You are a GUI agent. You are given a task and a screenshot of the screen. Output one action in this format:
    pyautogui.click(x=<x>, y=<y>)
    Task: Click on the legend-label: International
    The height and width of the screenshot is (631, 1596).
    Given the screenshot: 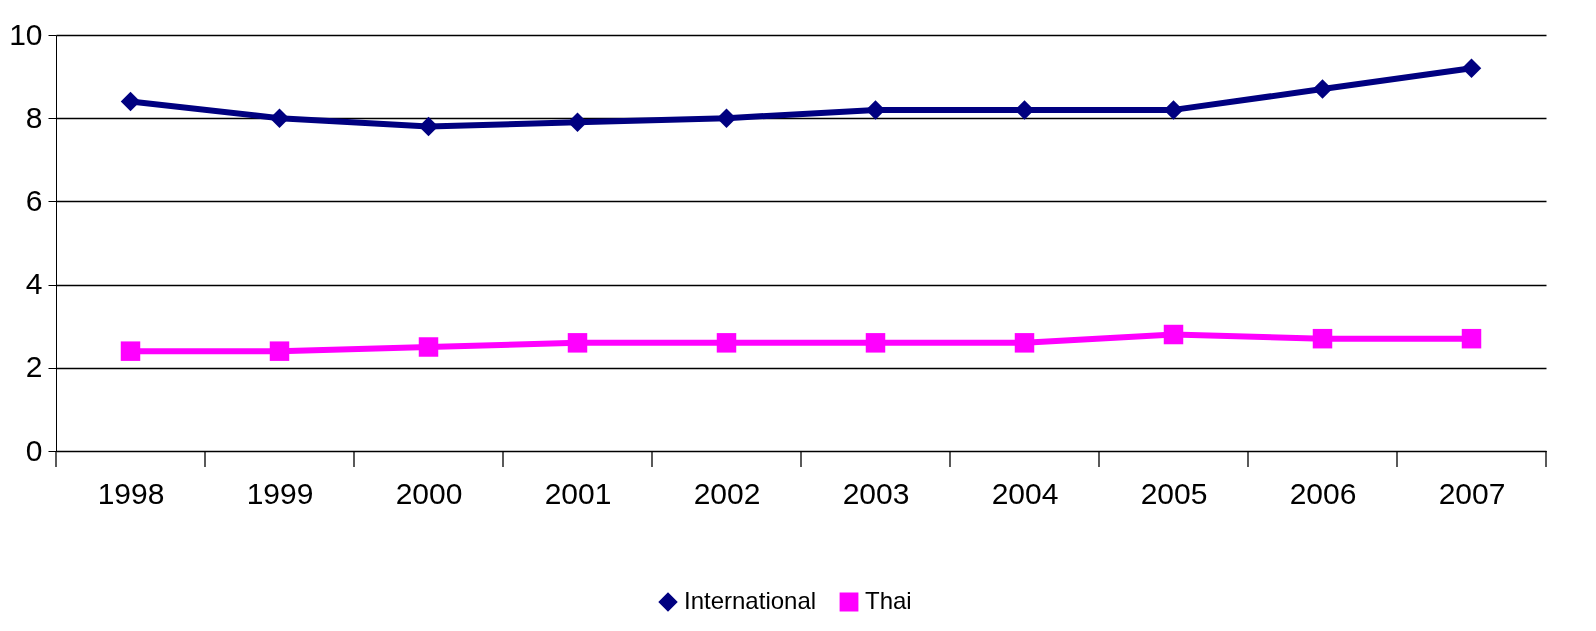 What is the action you would take?
    pyautogui.click(x=750, y=600)
    